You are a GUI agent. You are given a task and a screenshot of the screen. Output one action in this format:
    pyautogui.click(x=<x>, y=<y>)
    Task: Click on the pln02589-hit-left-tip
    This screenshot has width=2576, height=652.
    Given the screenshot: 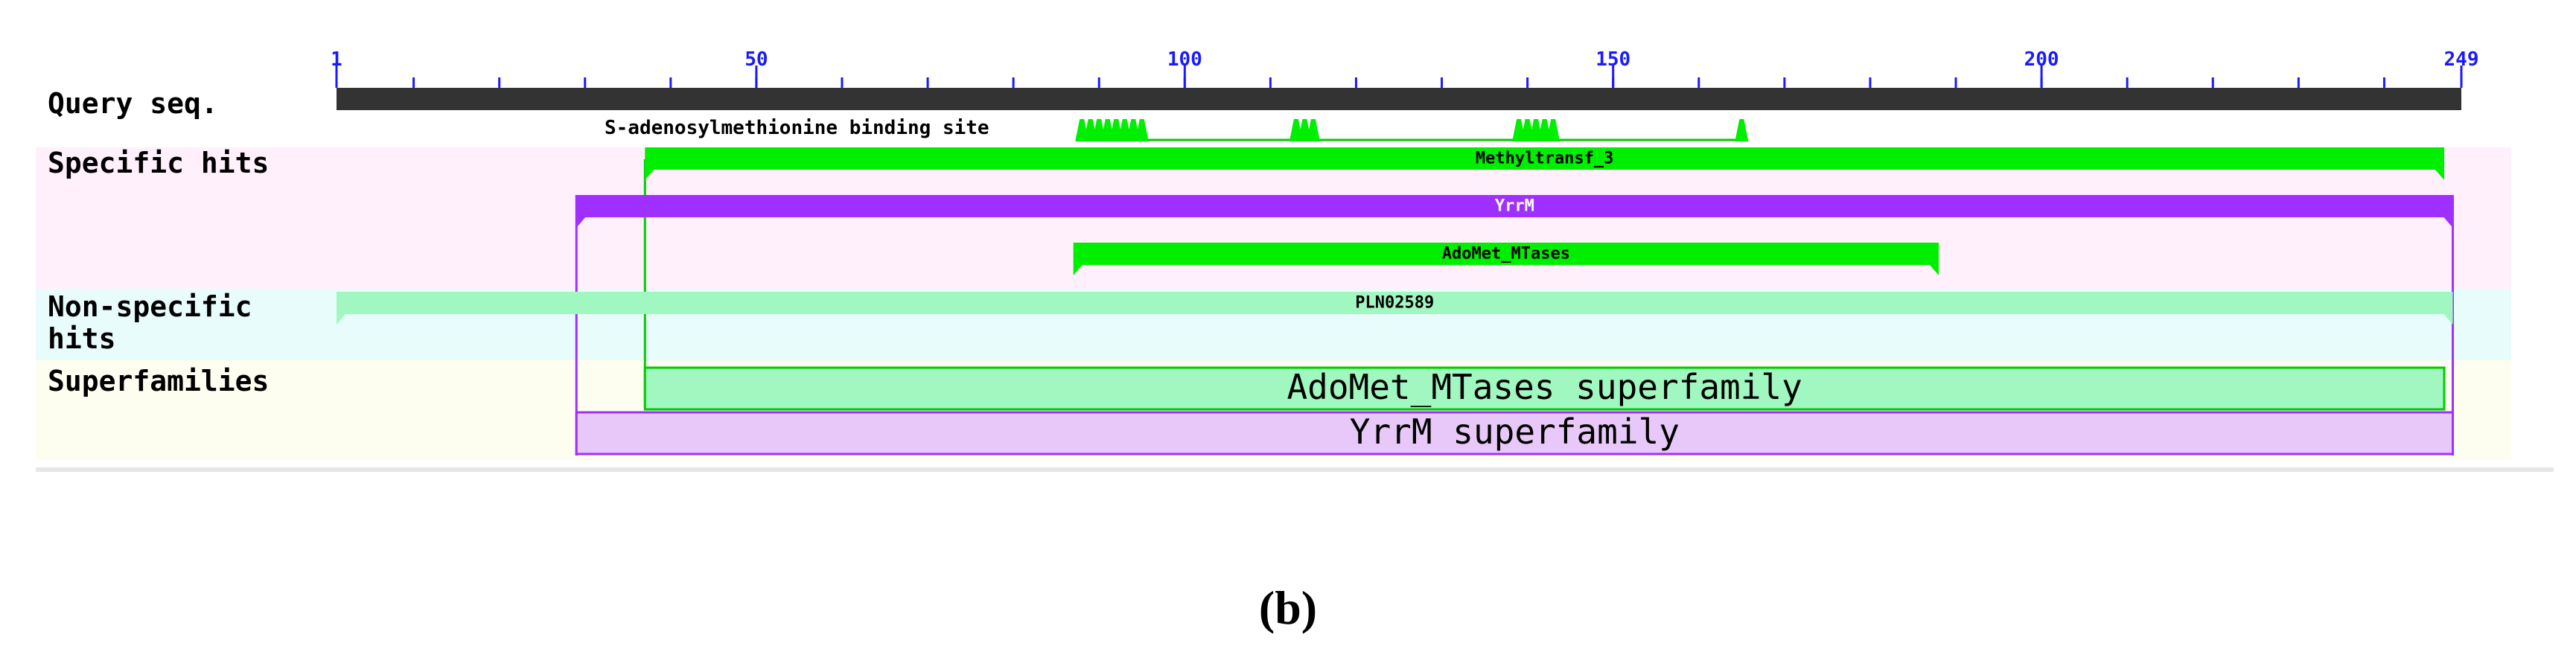 What is the action you would take?
    pyautogui.click(x=341, y=320)
    